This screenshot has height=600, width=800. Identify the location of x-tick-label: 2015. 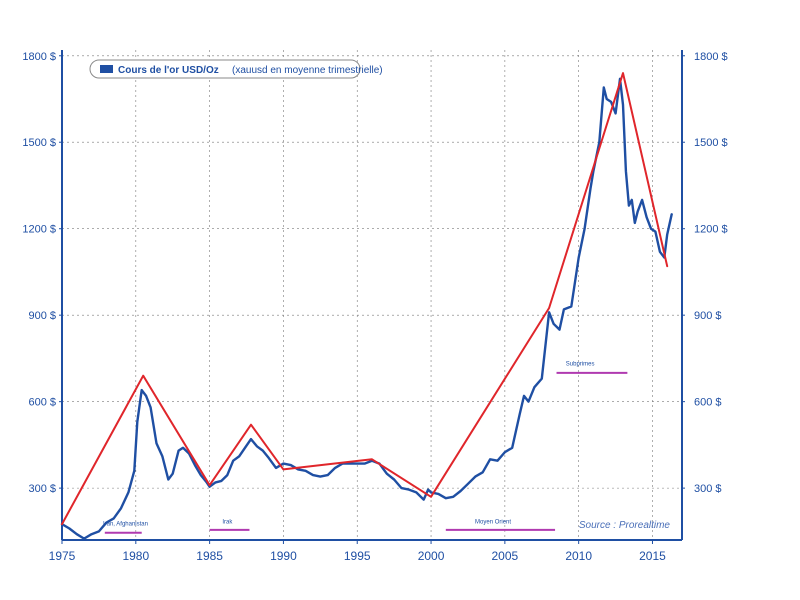
(652, 556).